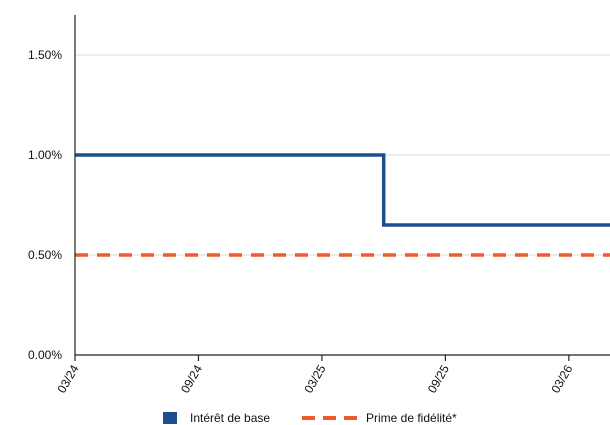  What do you see at coordinates (45, 355) in the screenshot?
I see `y-tick-label: 0.00%` at bounding box center [45, 355].